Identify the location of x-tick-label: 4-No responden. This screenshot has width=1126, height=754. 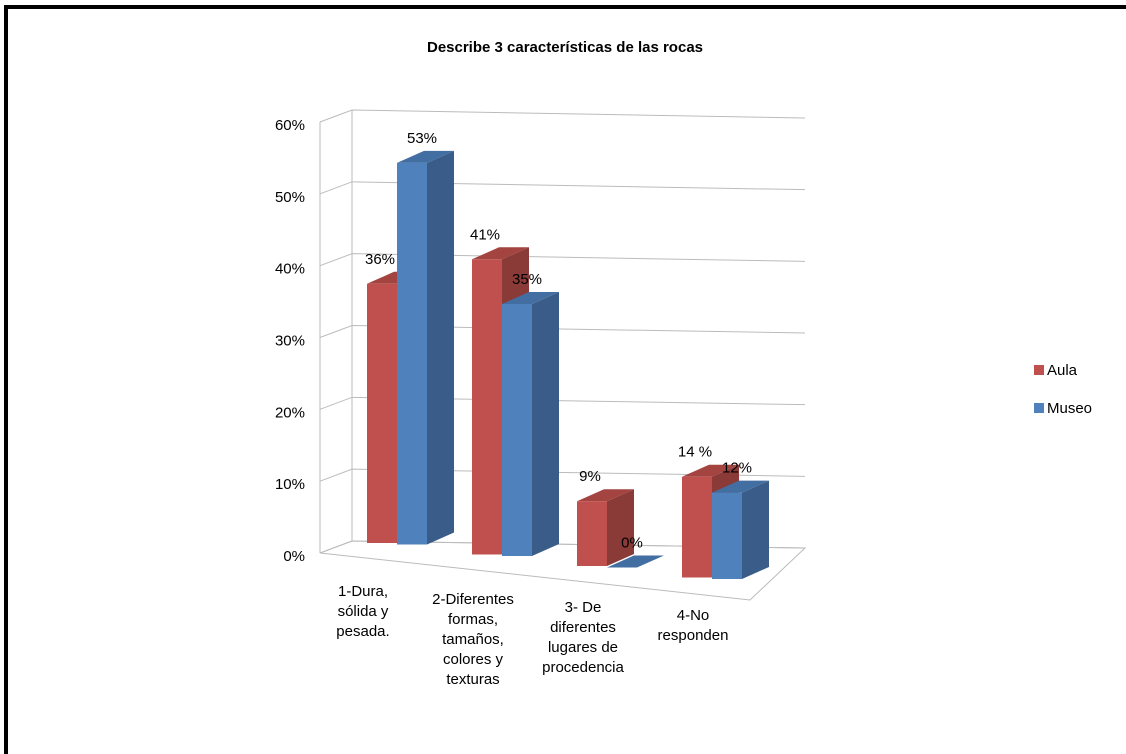
(693, 625).